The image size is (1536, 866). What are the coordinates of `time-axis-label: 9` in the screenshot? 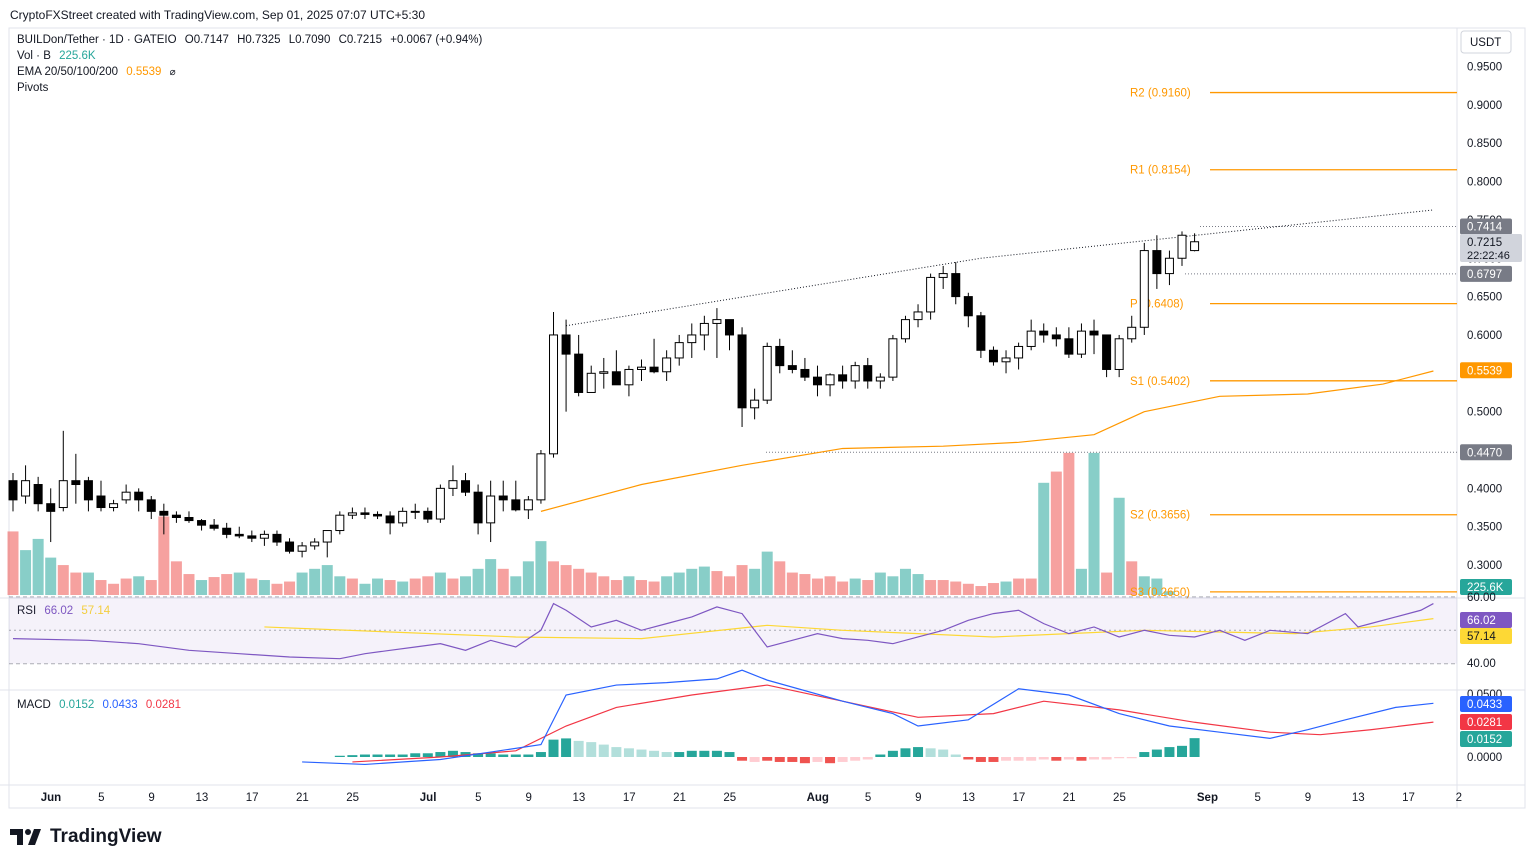 It's located at (151, 798).